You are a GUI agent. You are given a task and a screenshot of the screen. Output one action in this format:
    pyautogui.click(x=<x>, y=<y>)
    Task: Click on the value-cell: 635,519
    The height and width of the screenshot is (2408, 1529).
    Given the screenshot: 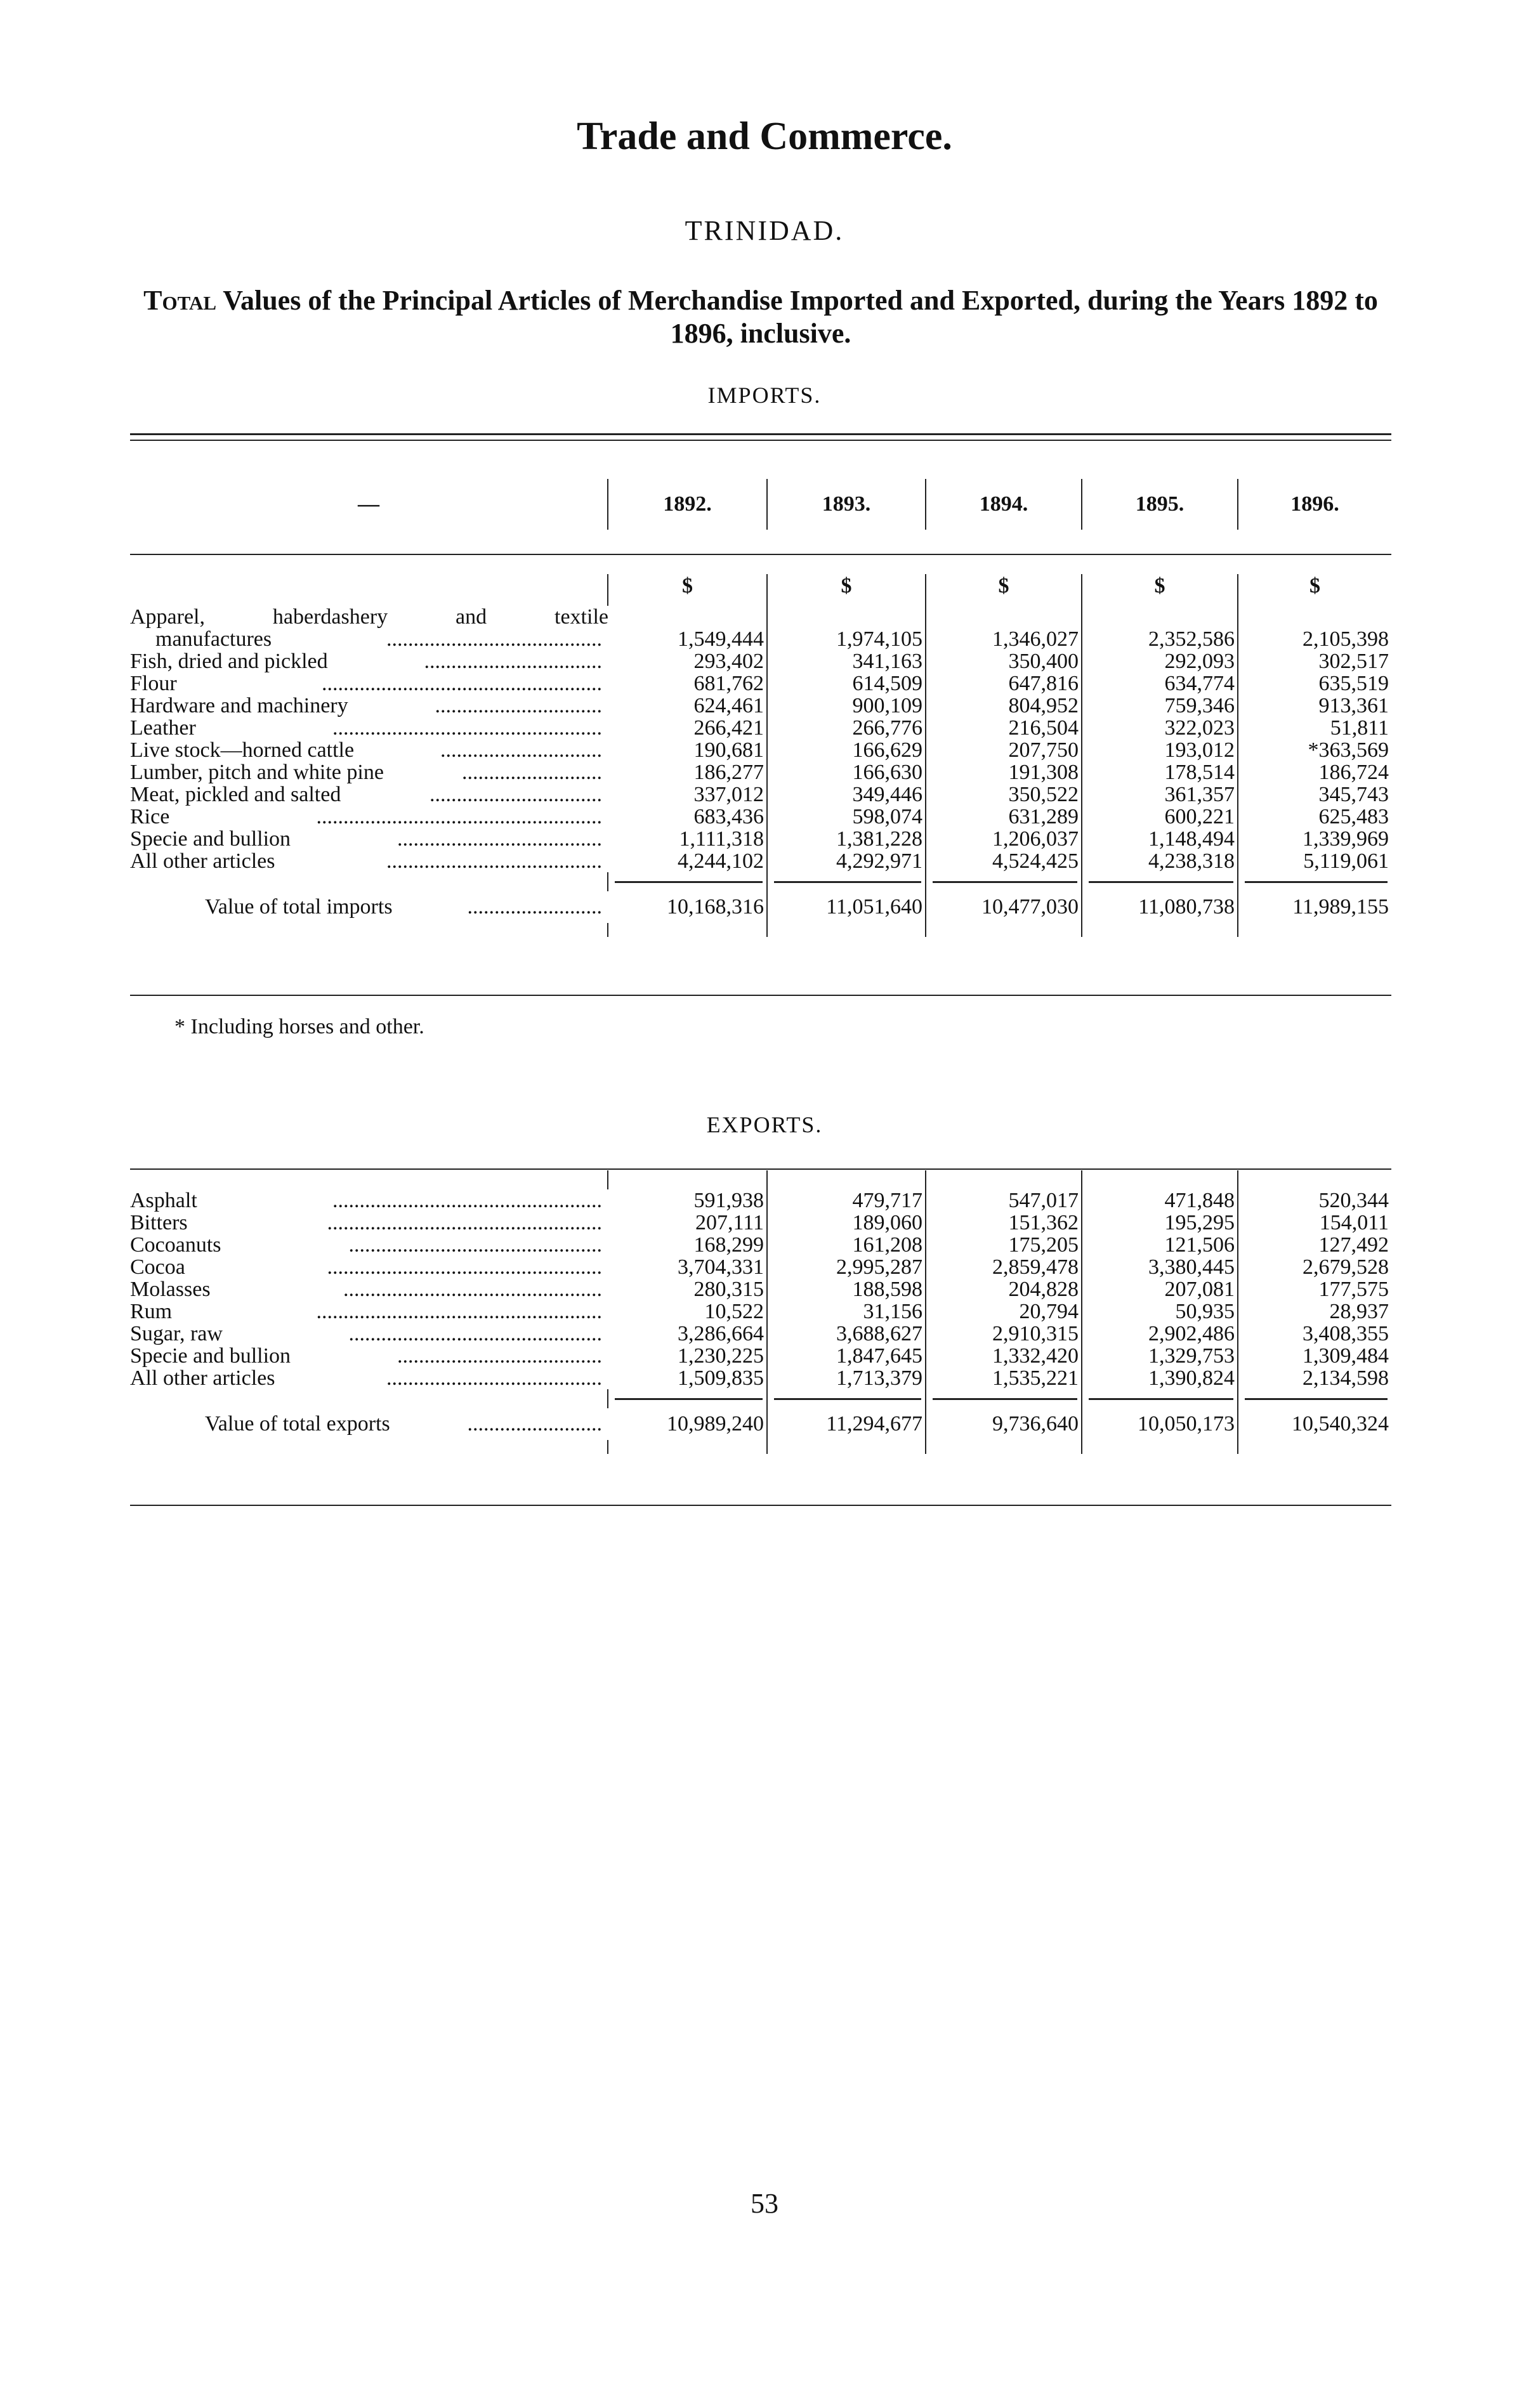 What is the action you would take?
    pyautogui.click(x=1353, y=684)
    